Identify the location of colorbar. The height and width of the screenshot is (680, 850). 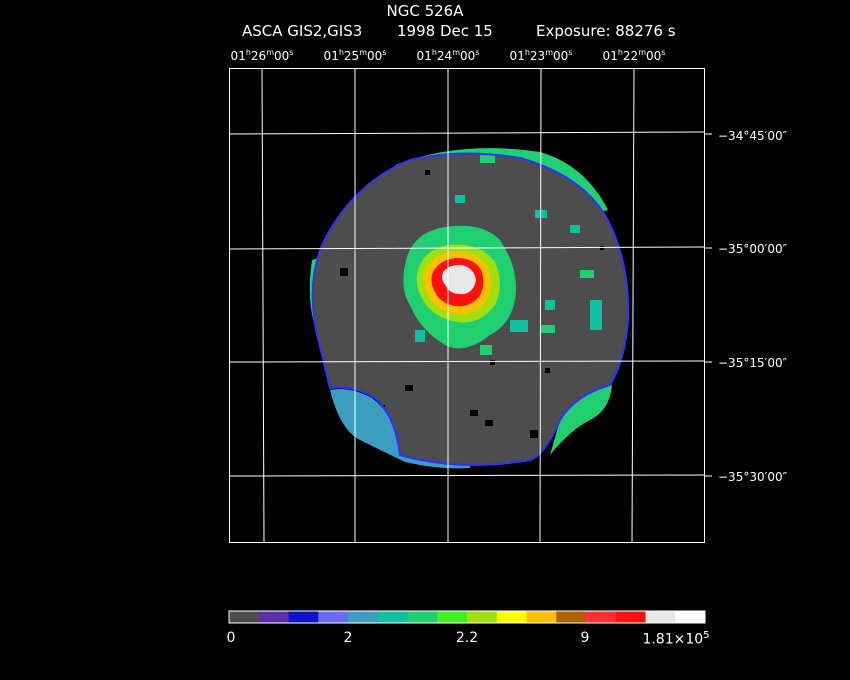
(467, 617).